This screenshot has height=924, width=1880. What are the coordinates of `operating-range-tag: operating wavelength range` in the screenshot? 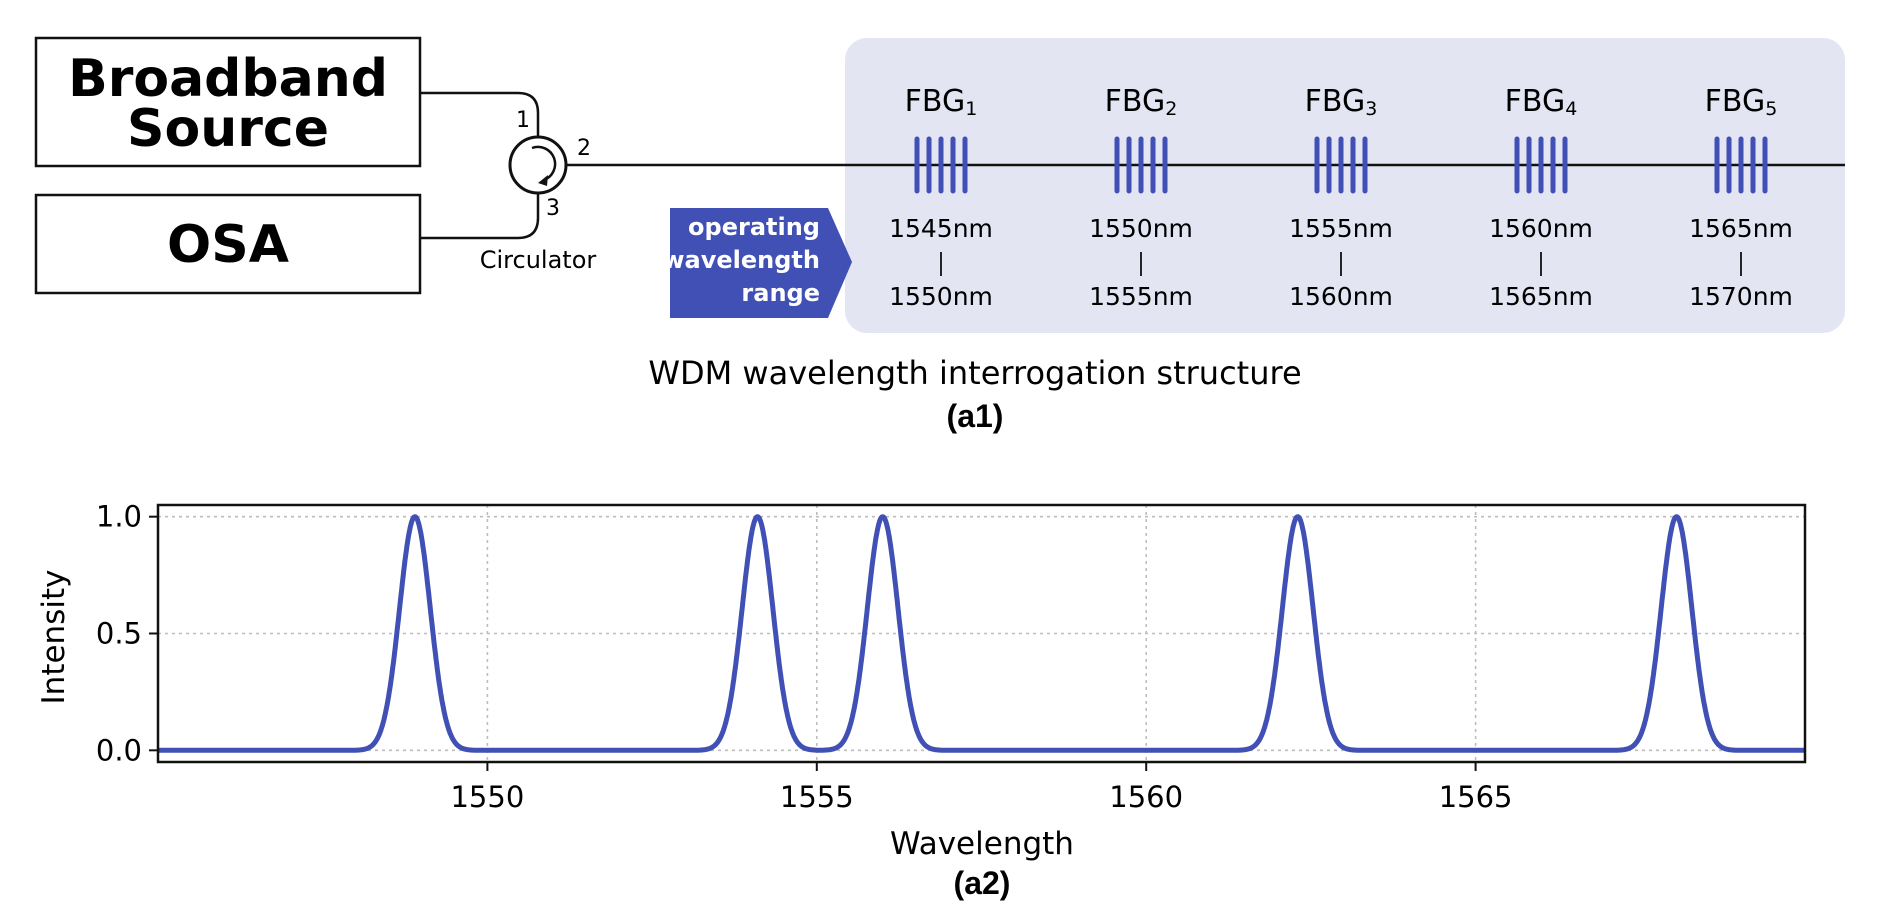 It's located at (757, 263).